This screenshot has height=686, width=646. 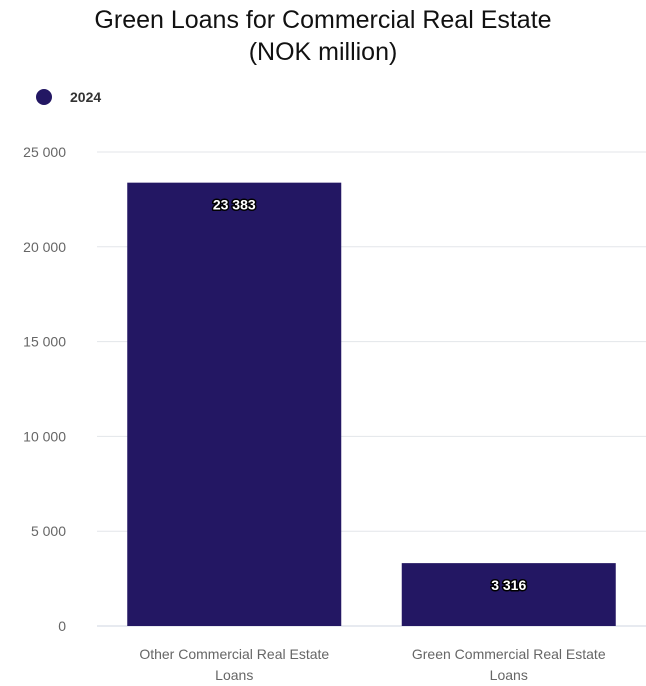 I want to click on legend-label-2024: 2024, so click(x=86, y=97).